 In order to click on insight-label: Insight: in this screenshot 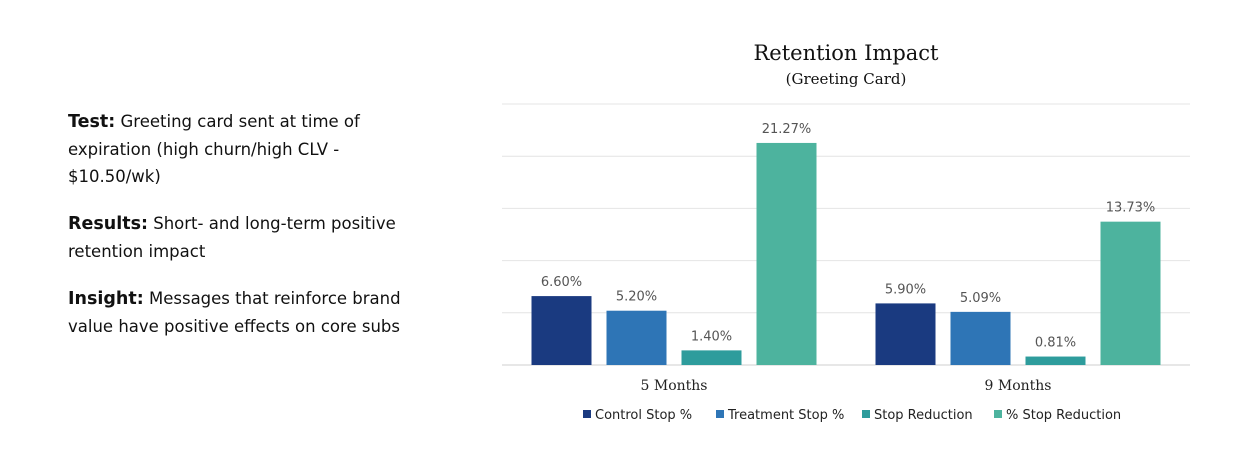, I will do `click(106, 299)`.